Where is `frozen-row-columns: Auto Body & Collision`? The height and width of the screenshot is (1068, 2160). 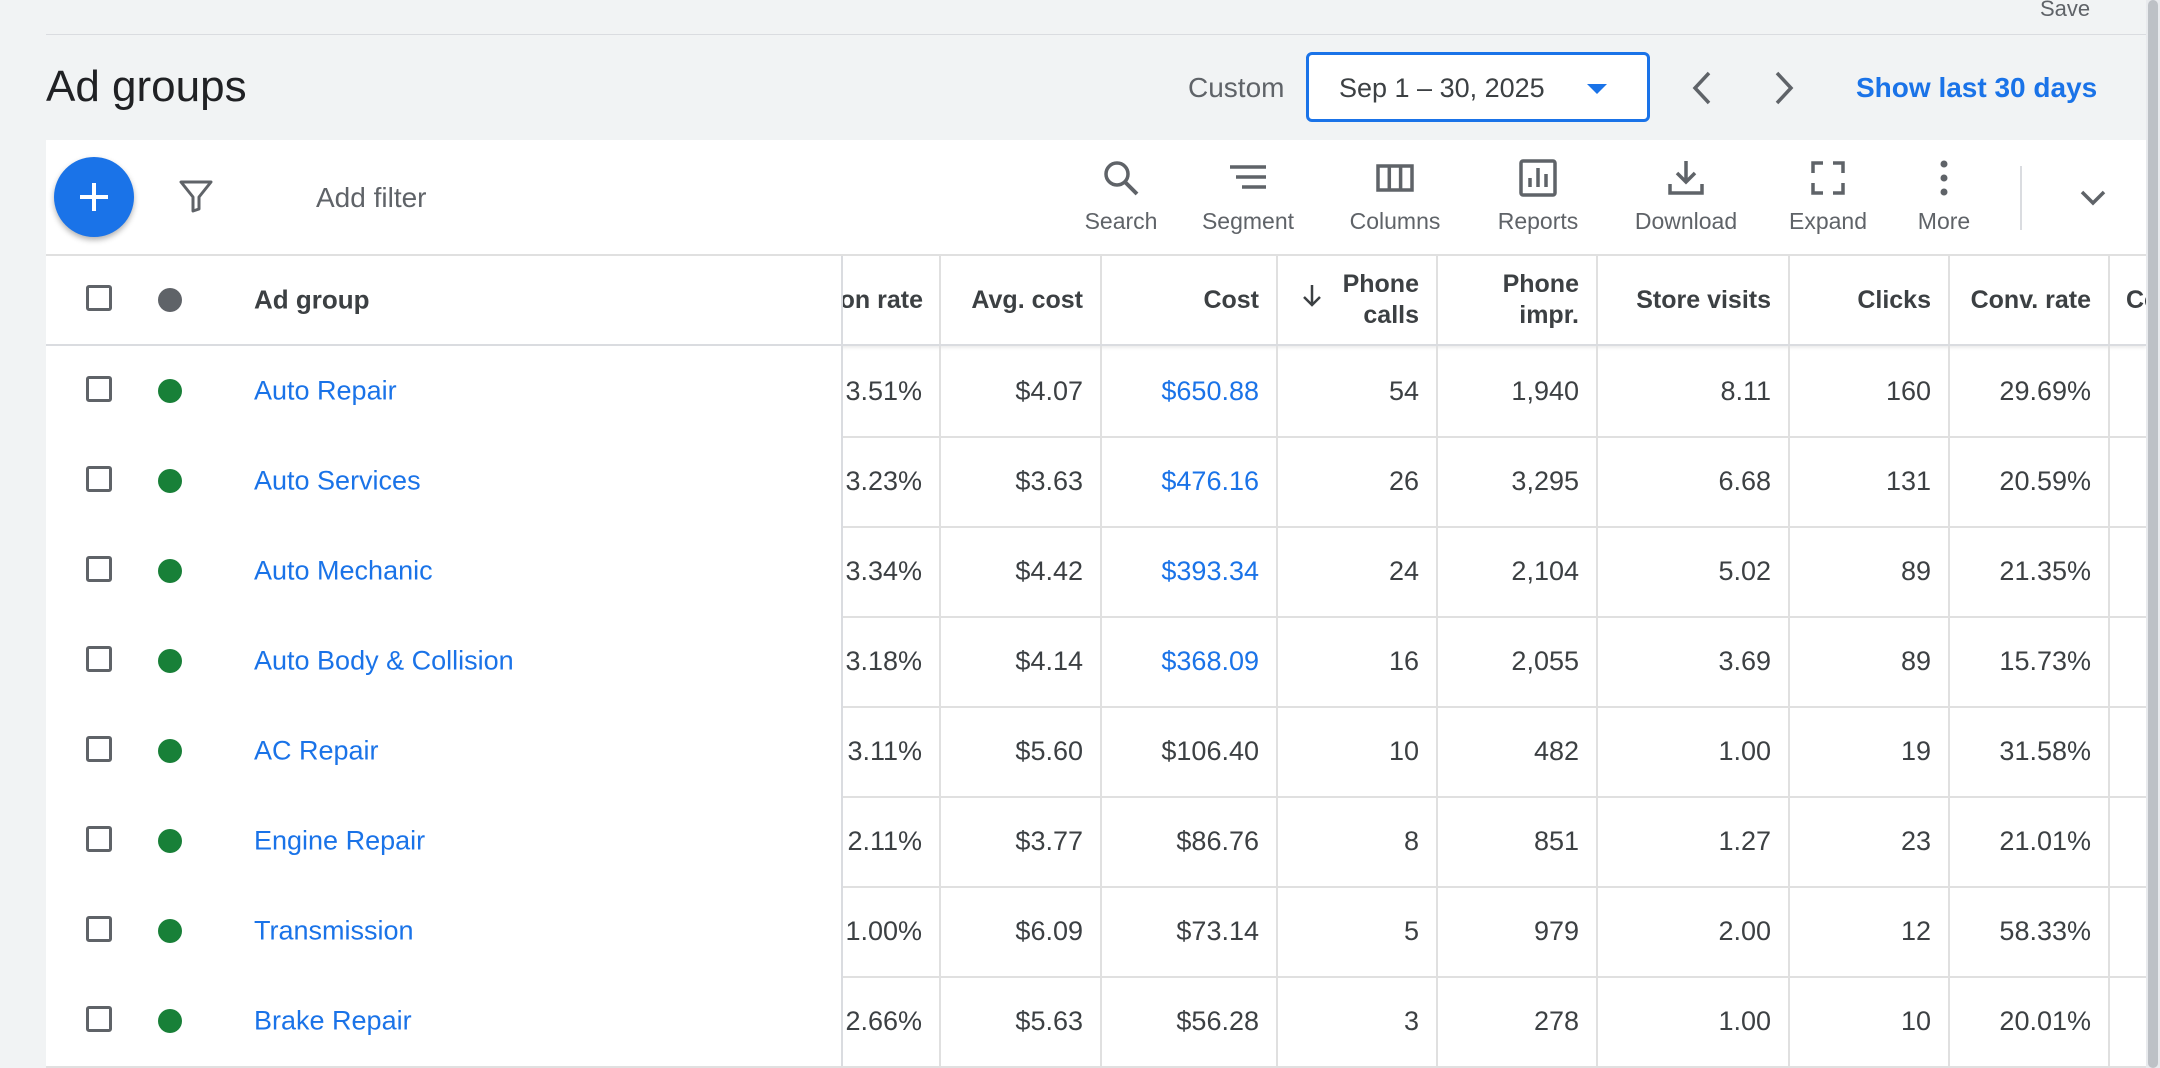
frozen-row-columns: Auto Body & Collision is located at coordinates (444, 661).